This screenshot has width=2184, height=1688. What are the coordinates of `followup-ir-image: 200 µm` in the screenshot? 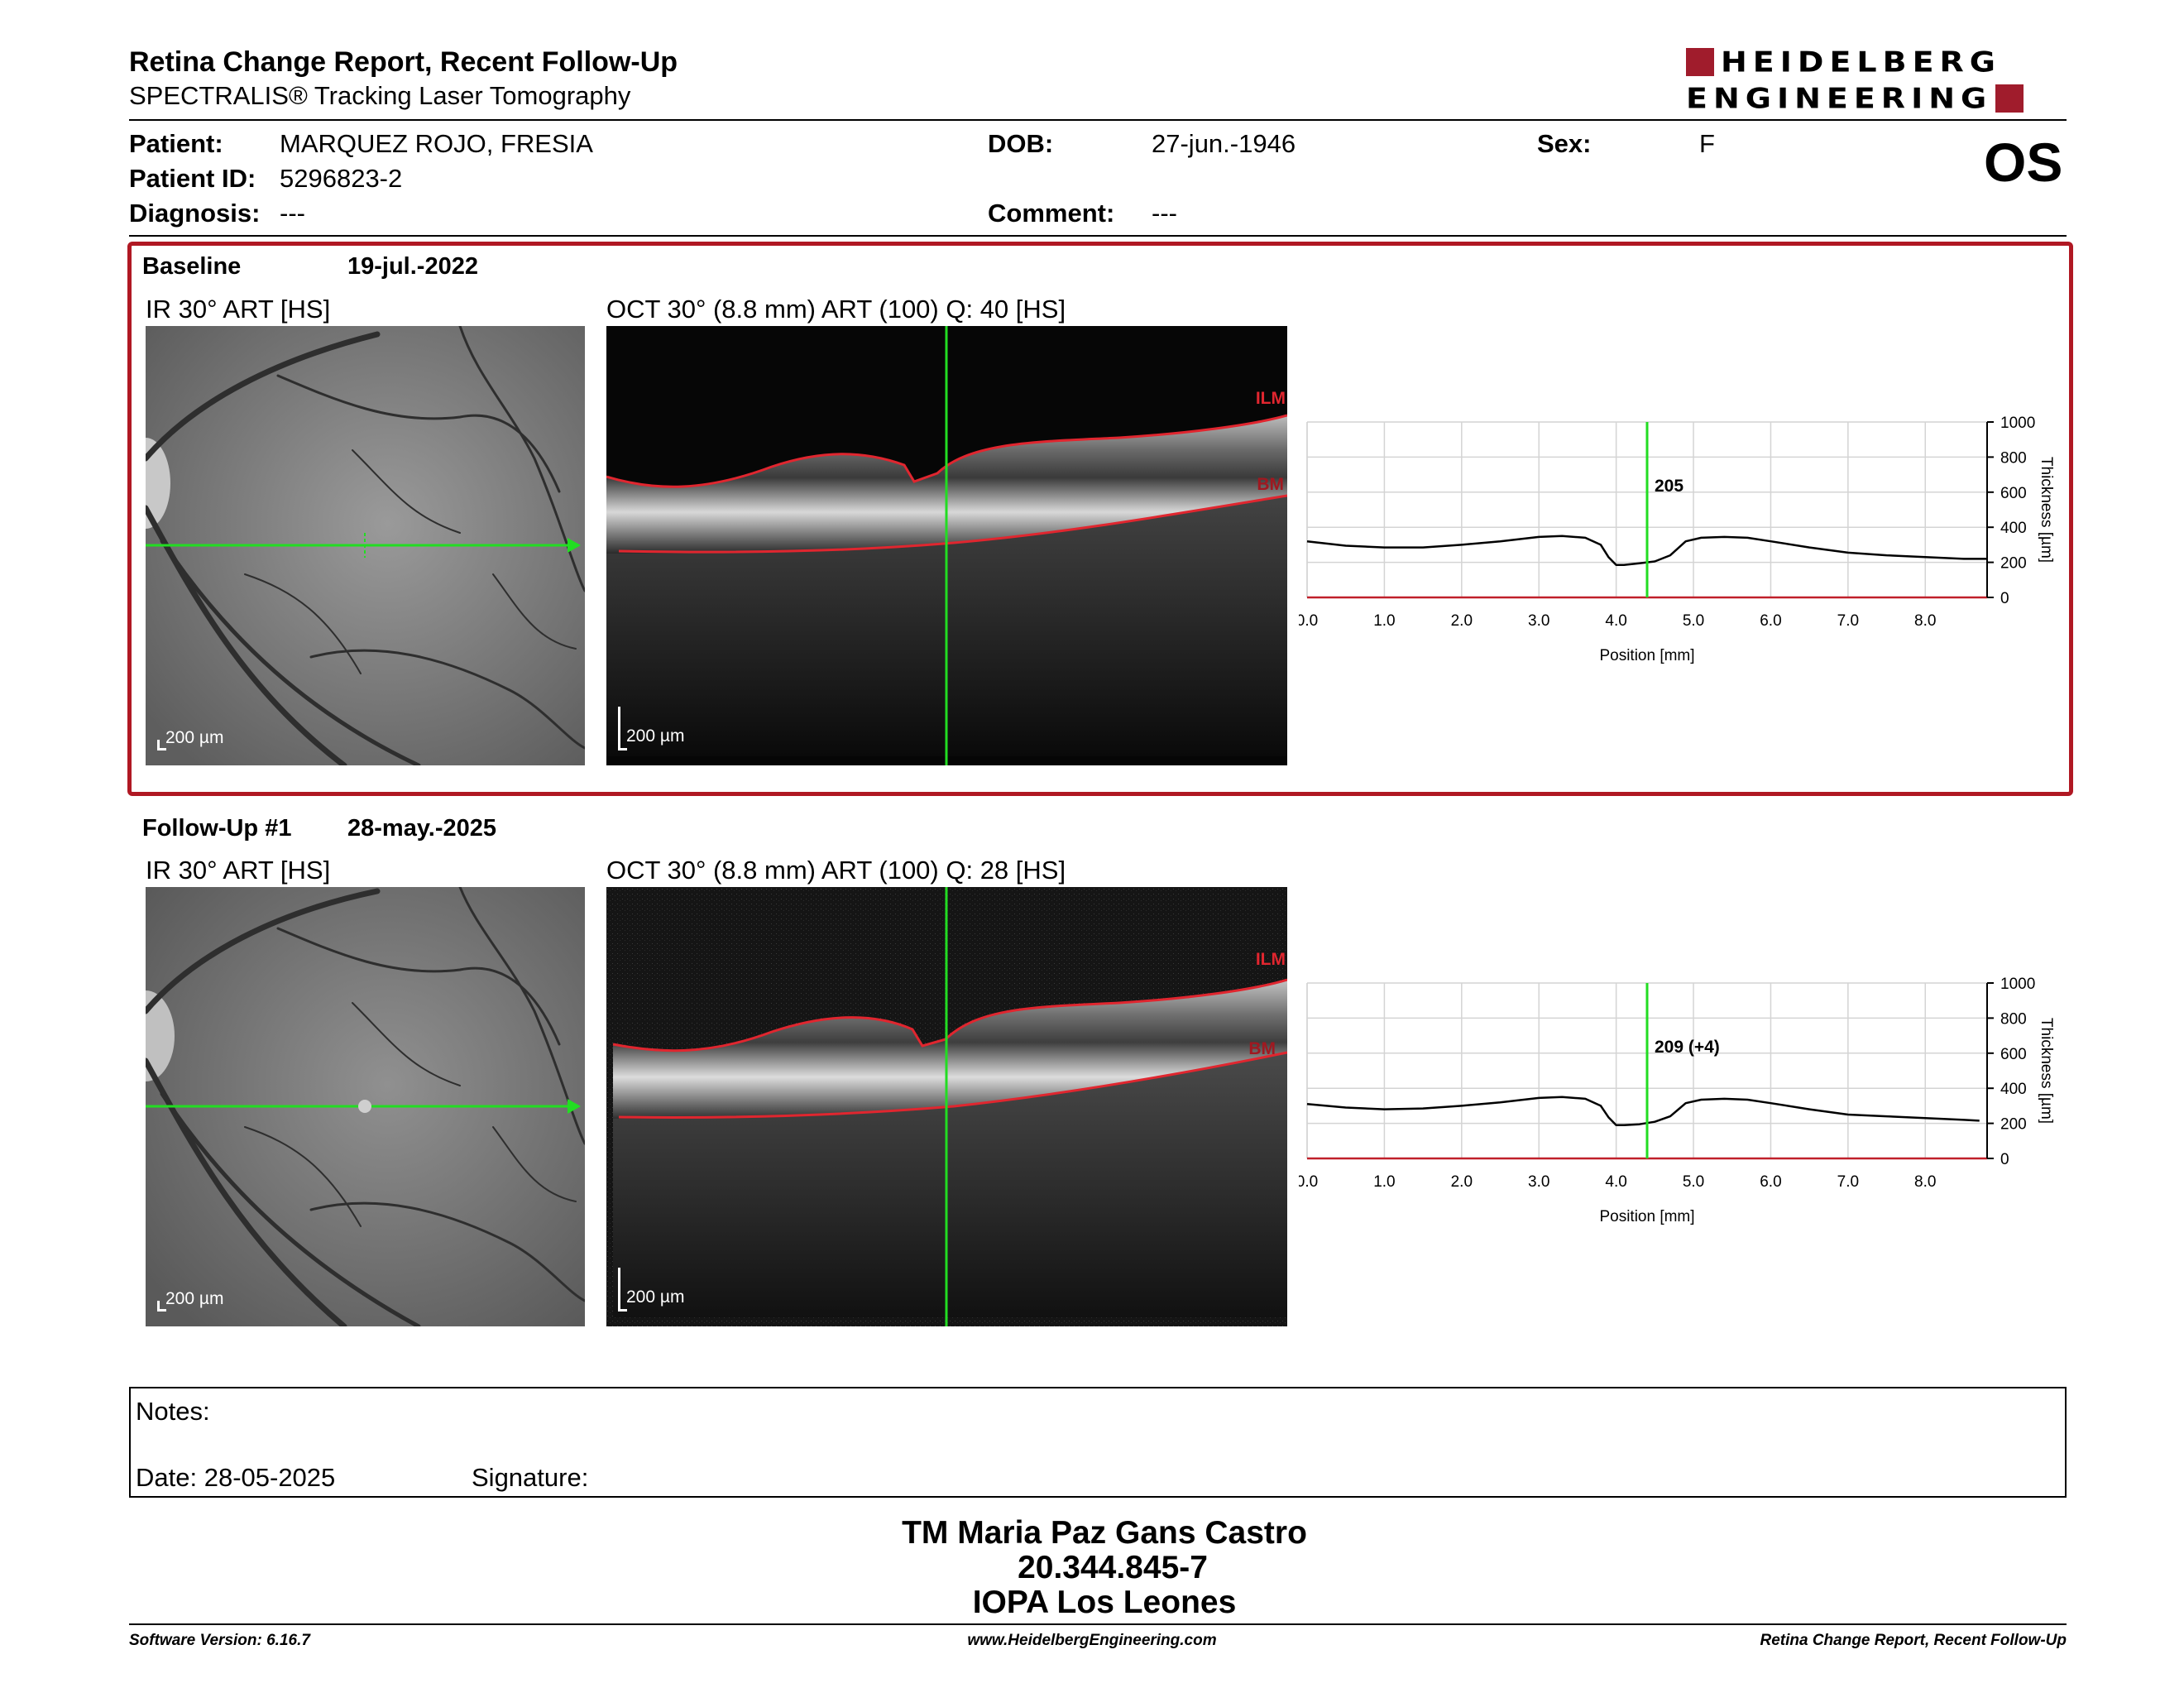 It's located at (365, 1106).